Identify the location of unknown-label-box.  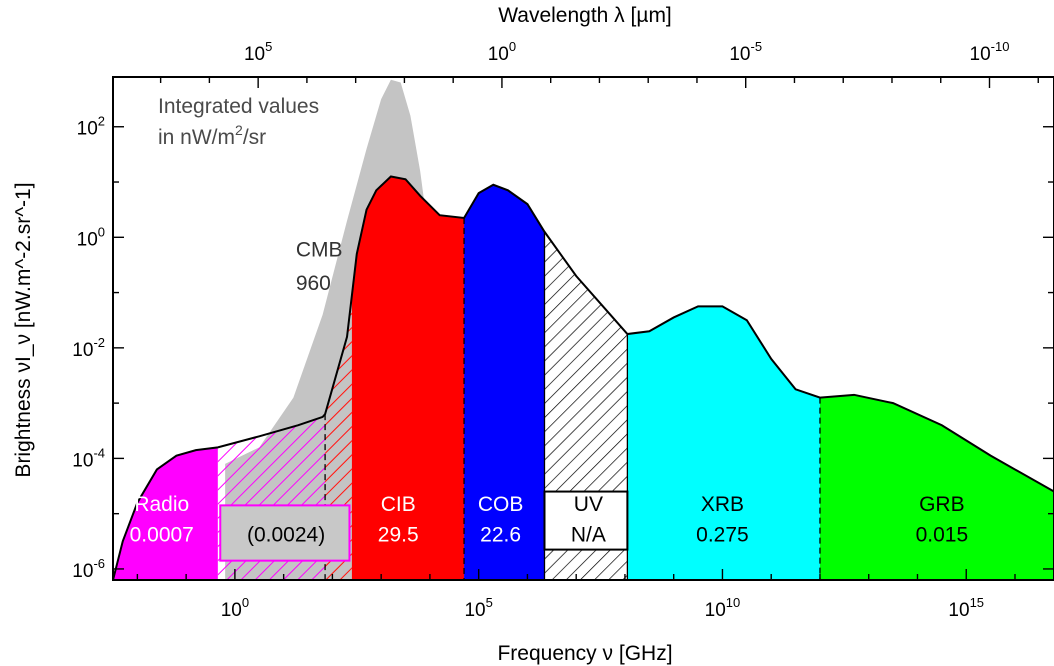
(285, 533).